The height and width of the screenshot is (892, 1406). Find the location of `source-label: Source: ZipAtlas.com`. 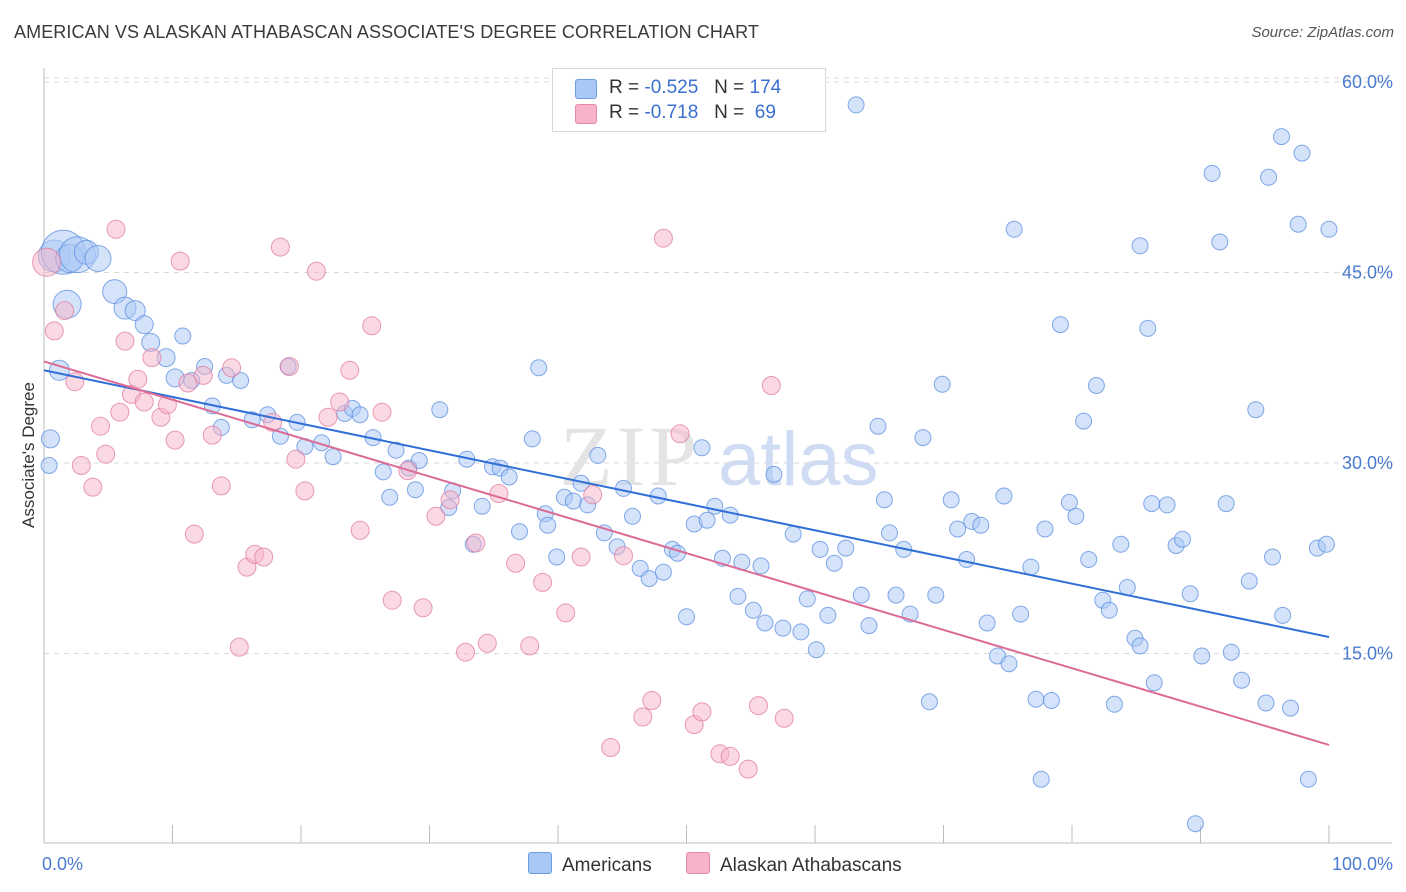

source-label: Source: ZipAtlas.com is located at coordinates (1322, 32).